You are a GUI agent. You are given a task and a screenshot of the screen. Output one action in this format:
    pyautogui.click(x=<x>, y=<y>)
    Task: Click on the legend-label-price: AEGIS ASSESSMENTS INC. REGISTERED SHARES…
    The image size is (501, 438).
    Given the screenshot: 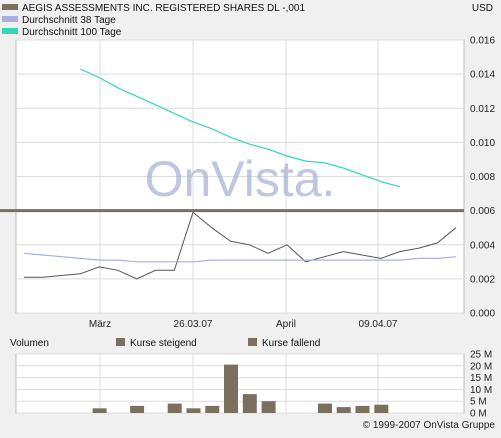 What is the action you would take?
    pyautogui.click(x=164, y=8)
    